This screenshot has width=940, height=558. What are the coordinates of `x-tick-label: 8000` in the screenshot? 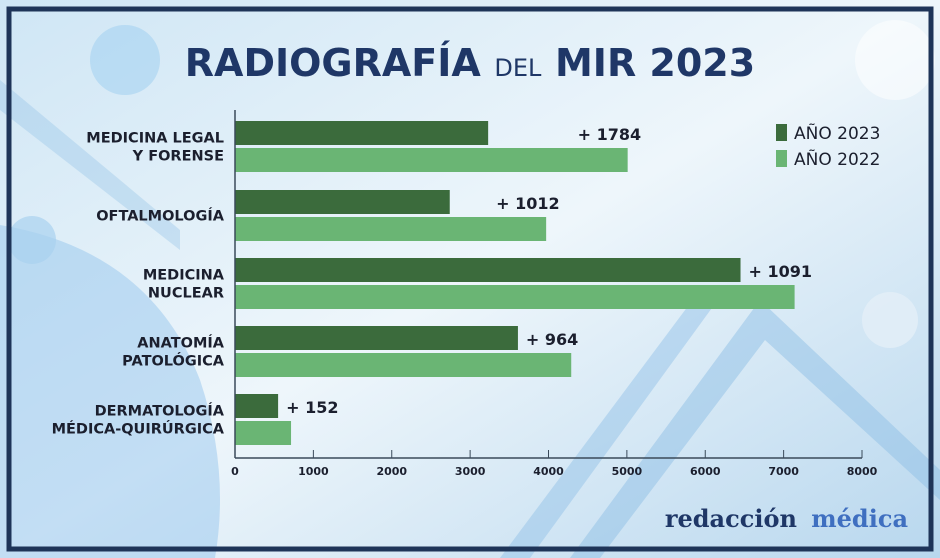 It's located at (862, 471).